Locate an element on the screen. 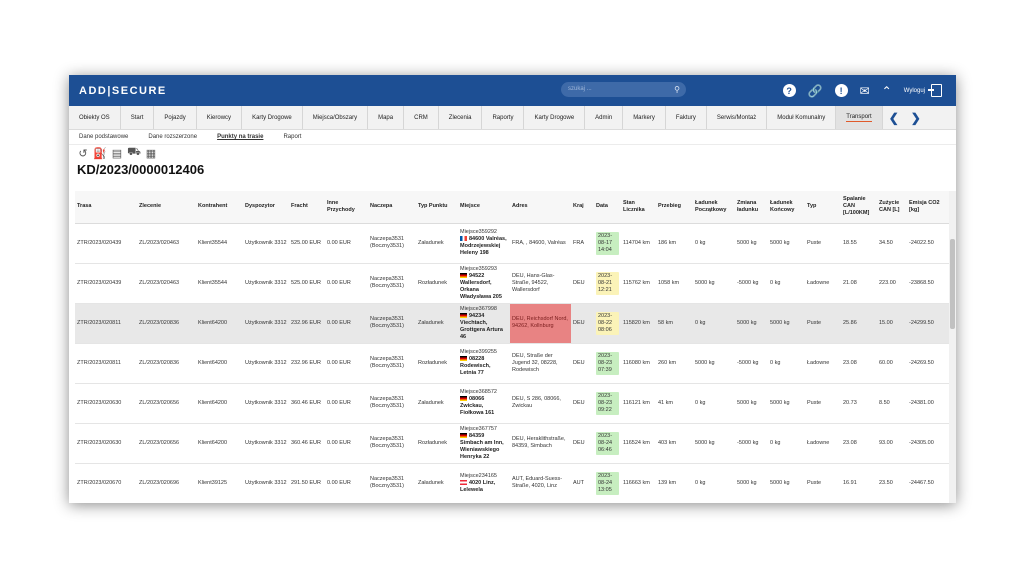  column-header: Typ Punktu is located at coordinates (437, 207).